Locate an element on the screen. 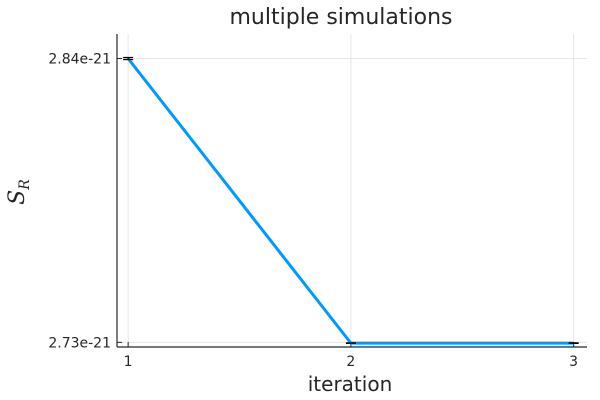 This screenshot has height=400, width=600. x-tick-label: 2 is located at coordinates (350, 362).